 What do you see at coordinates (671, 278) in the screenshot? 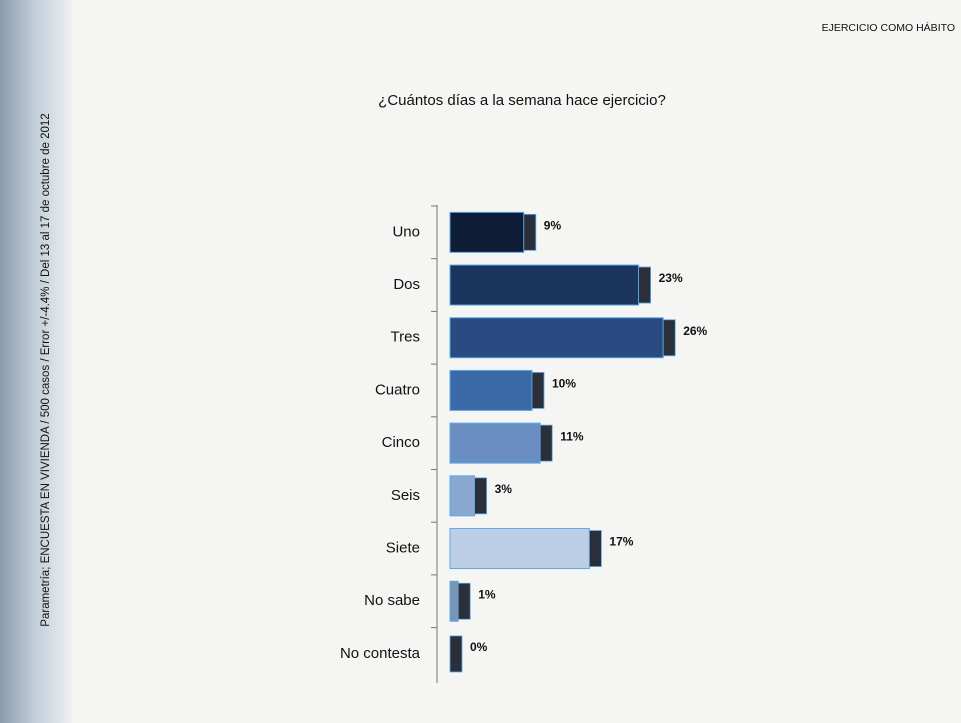
I see `value-label: 23%` at bounding box center [671, 278].